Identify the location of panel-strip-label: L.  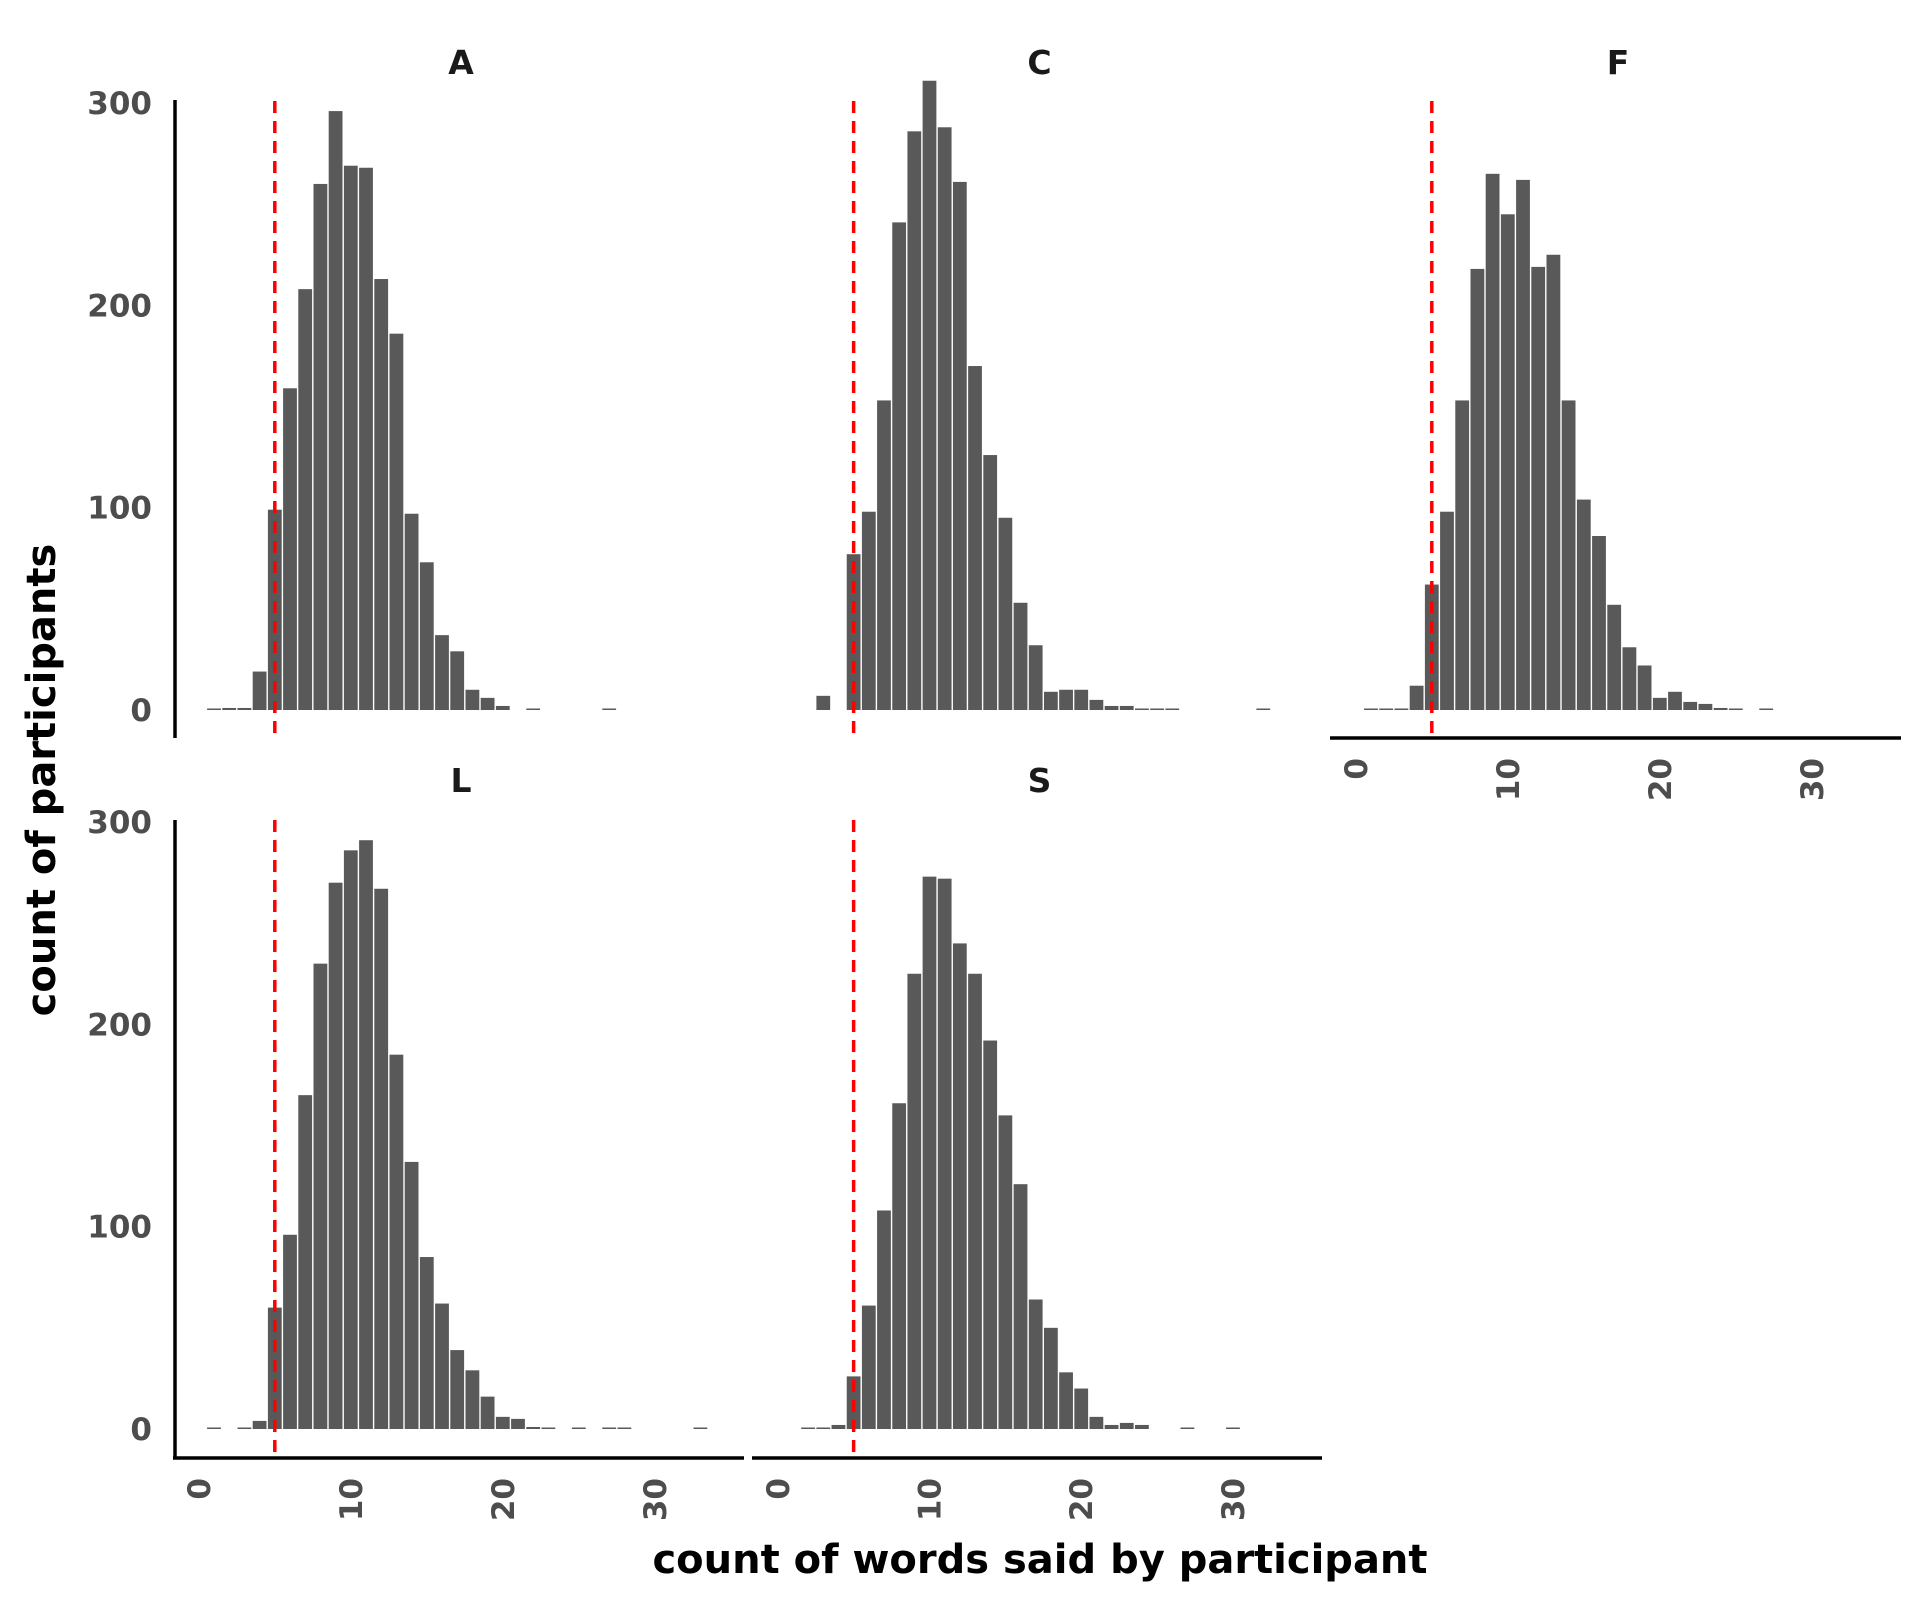
(460, 780).